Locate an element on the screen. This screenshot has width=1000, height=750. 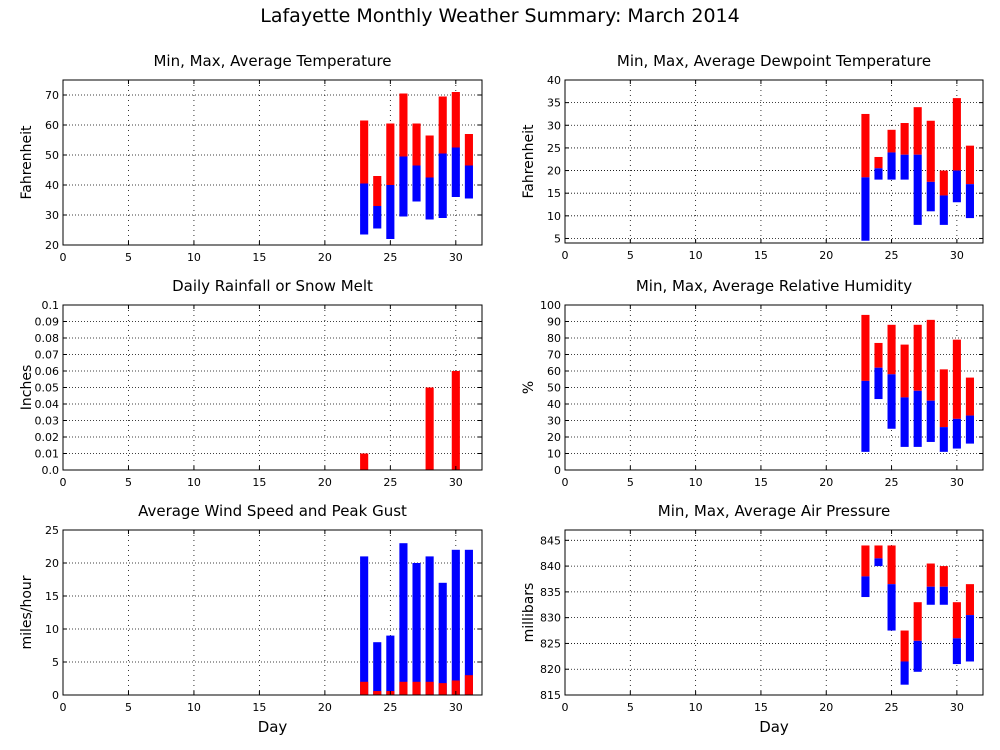
chart2-xtick-label: 10 is located at coordinates (696, 255).